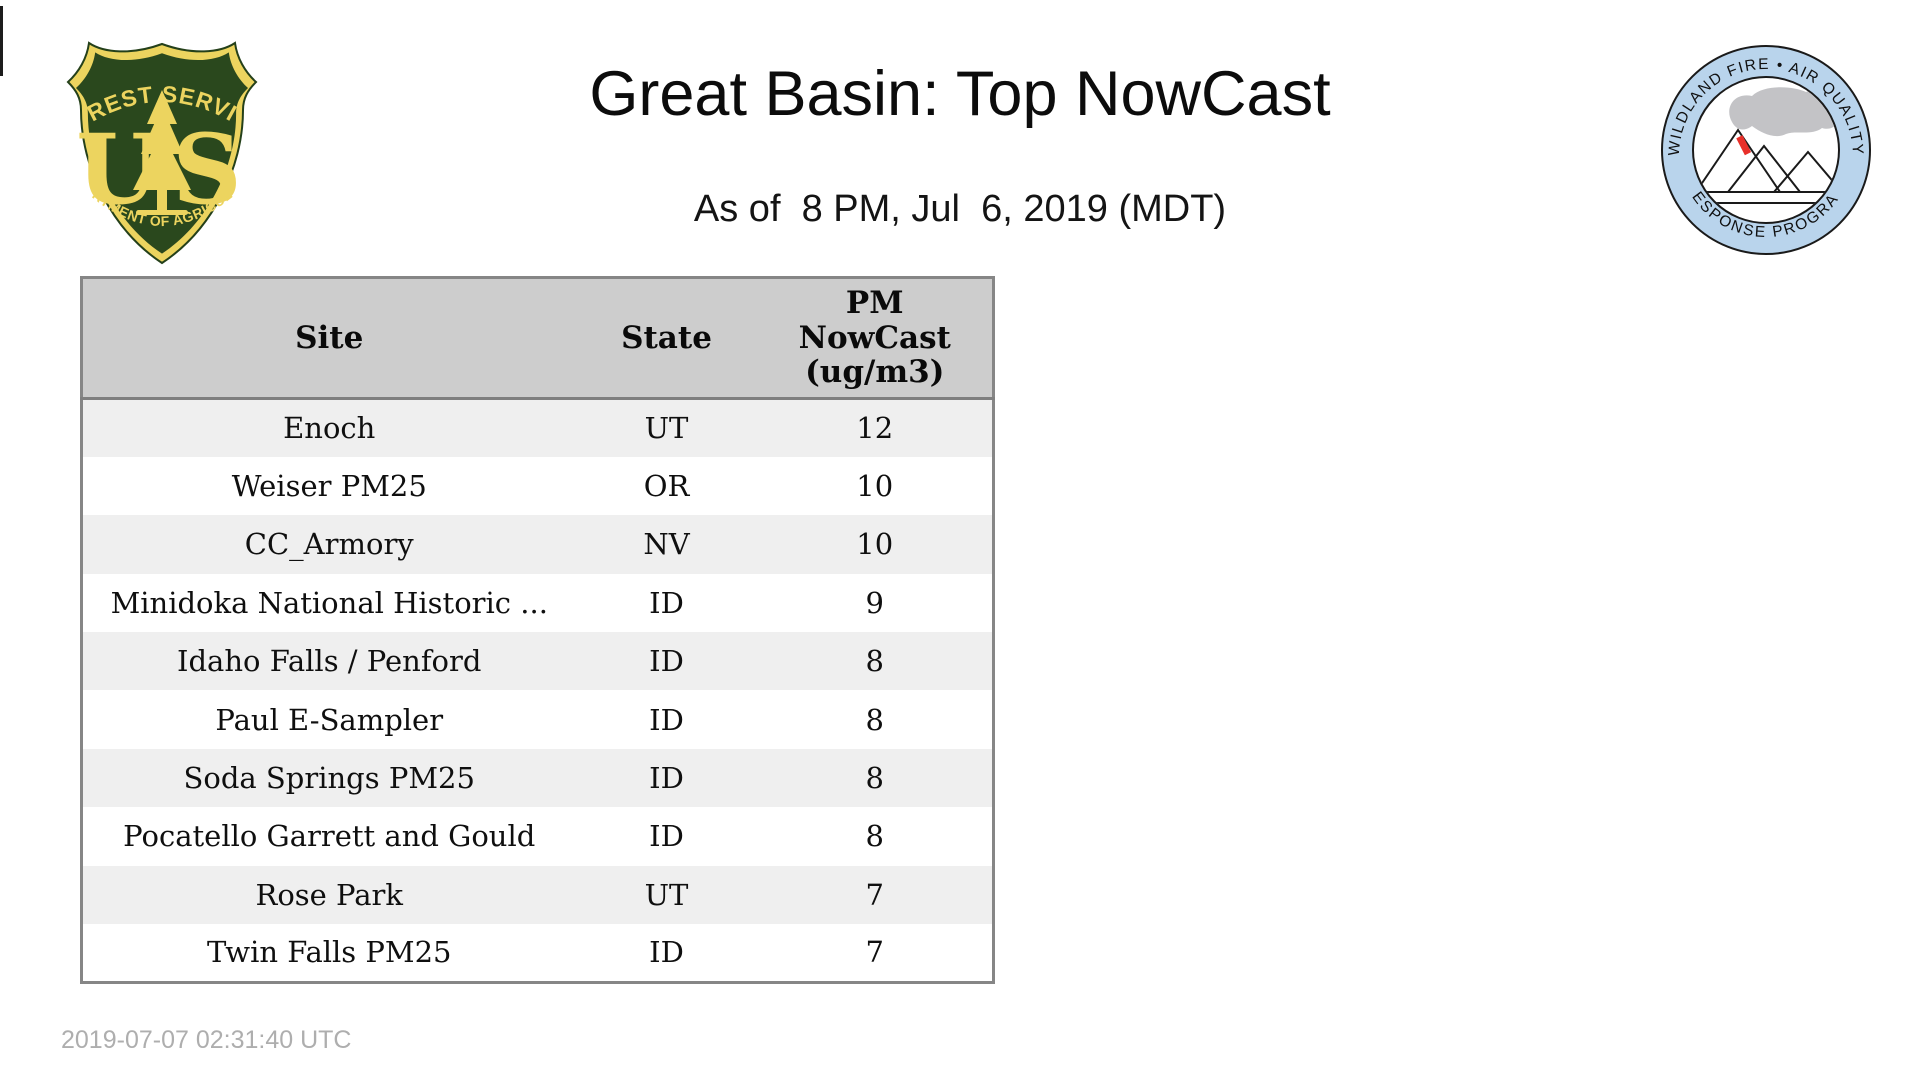 The width and height of the screenshot is (1920, 1080). What do you see at coordinates (875, 338) in the screenshot?
I see `col-header-pm-nowcast: PM NowCast (ug/m3)` at bounding box center [875, 338].